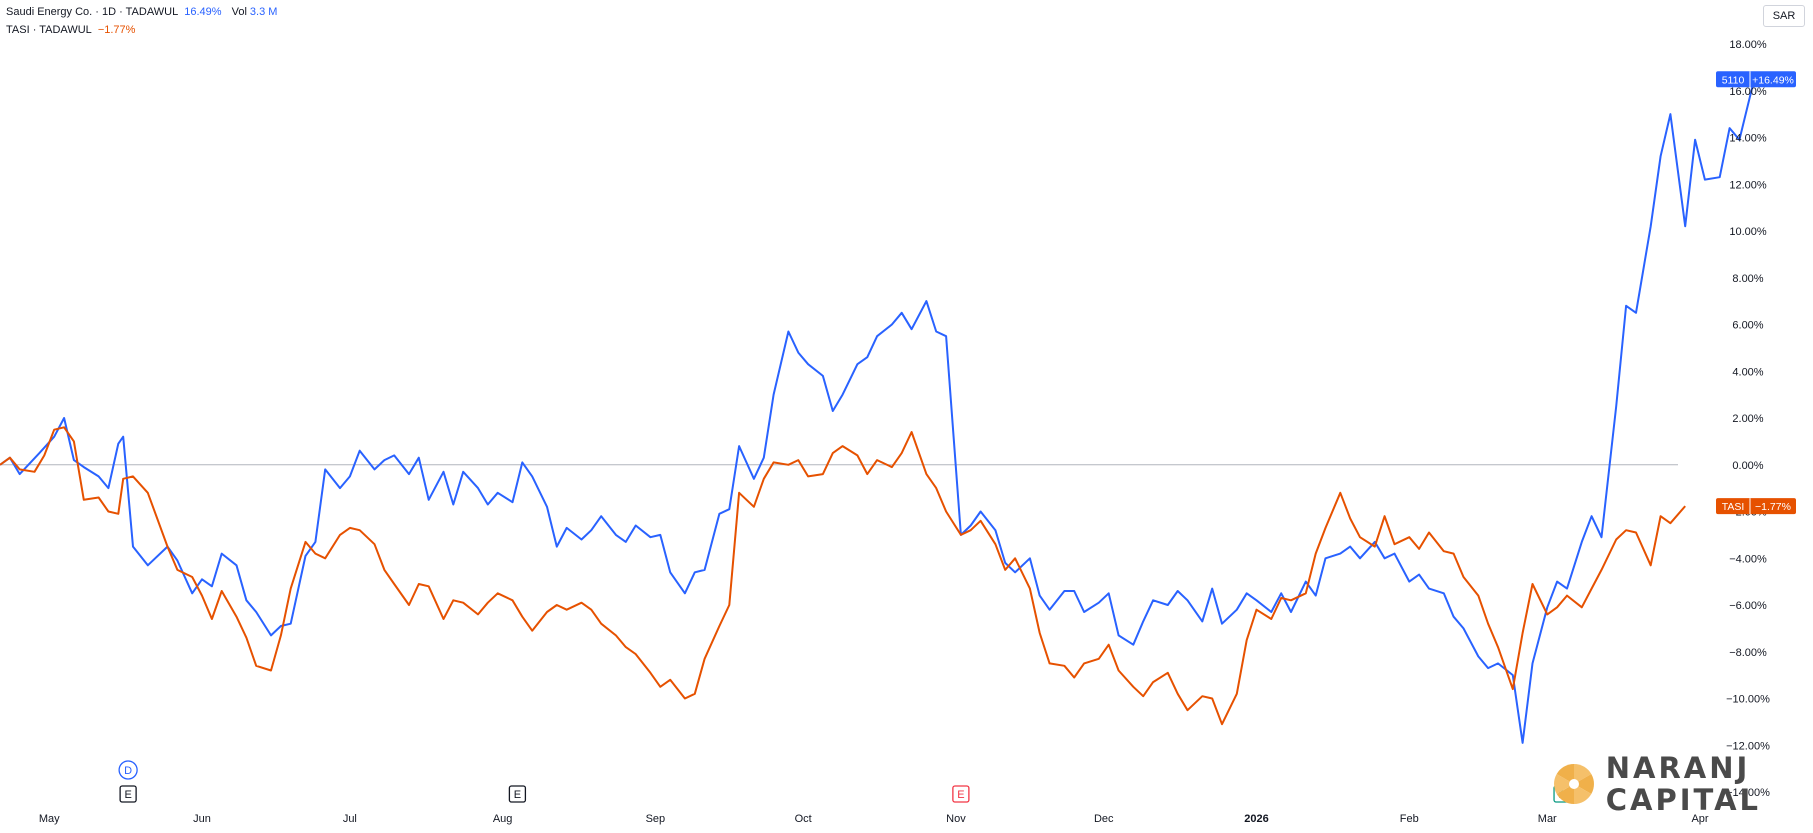 Image resolution: width=1813 pixels, height=833 pixels. What do you see at coordinates (1678, 768) in the screenshot?
I see `logo-line-1: NARANJ` at bounding box center [1678, 768].